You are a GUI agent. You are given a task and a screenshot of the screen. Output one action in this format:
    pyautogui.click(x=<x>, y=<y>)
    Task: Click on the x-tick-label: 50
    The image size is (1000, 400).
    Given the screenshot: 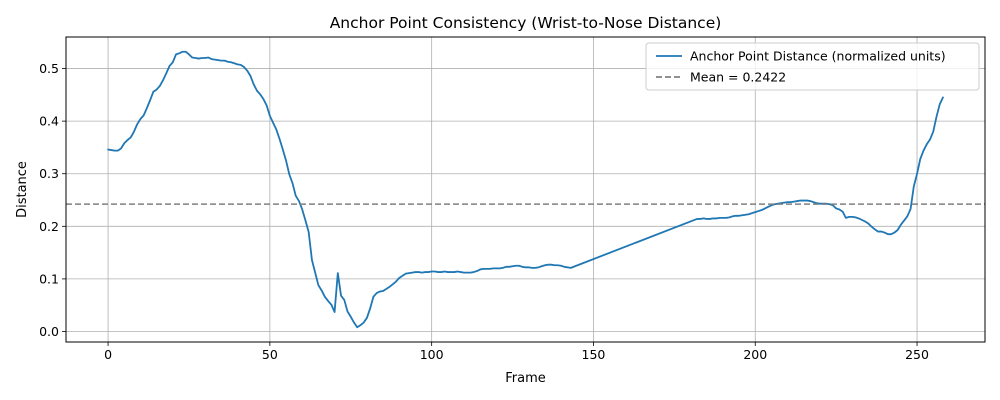 What is the action you would take?
    pyautogui.click(x=270, y=354)
    